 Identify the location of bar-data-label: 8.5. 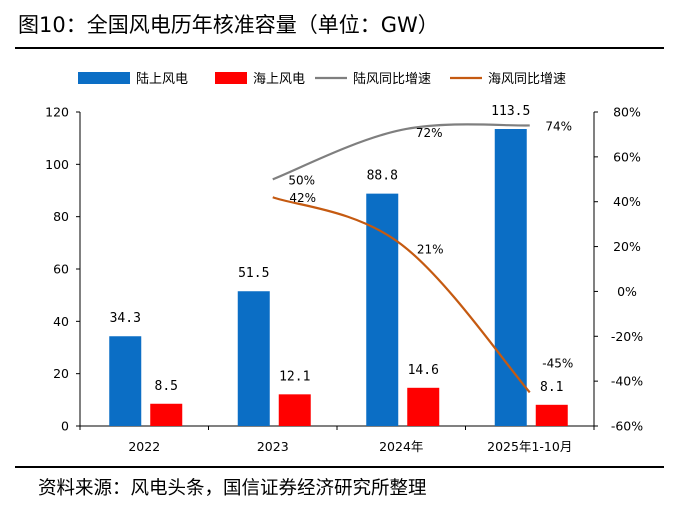
(166, 386).